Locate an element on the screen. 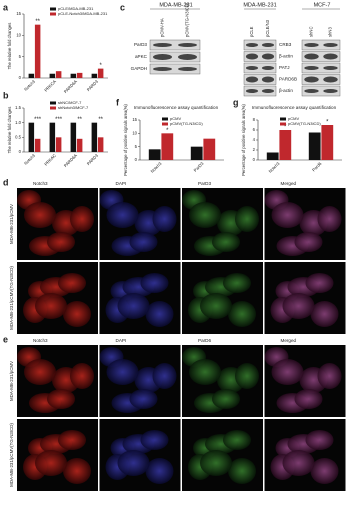 The image size is (350, 505). blot-row-label: CRB3 is located at coordinates (285, 44).